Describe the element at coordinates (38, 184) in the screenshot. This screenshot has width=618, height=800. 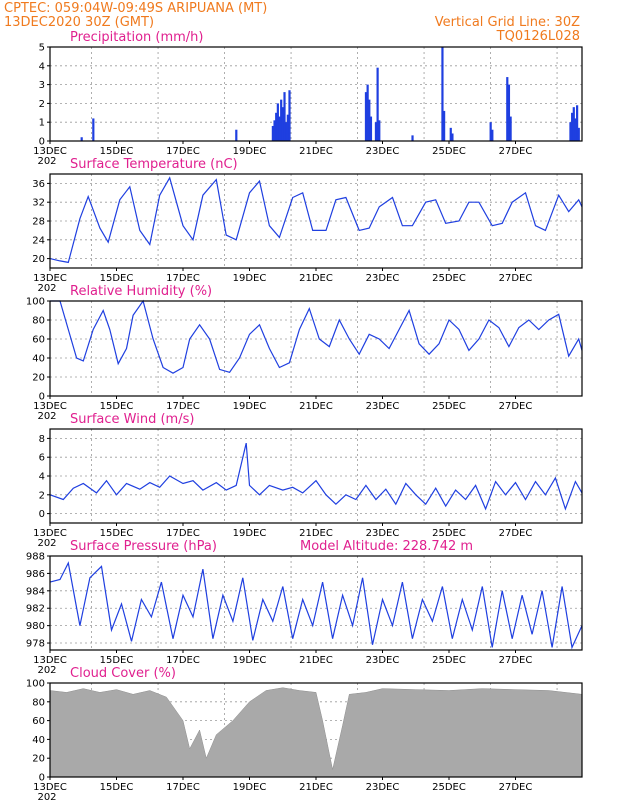
I see `y-tick-label: 36` at that location.